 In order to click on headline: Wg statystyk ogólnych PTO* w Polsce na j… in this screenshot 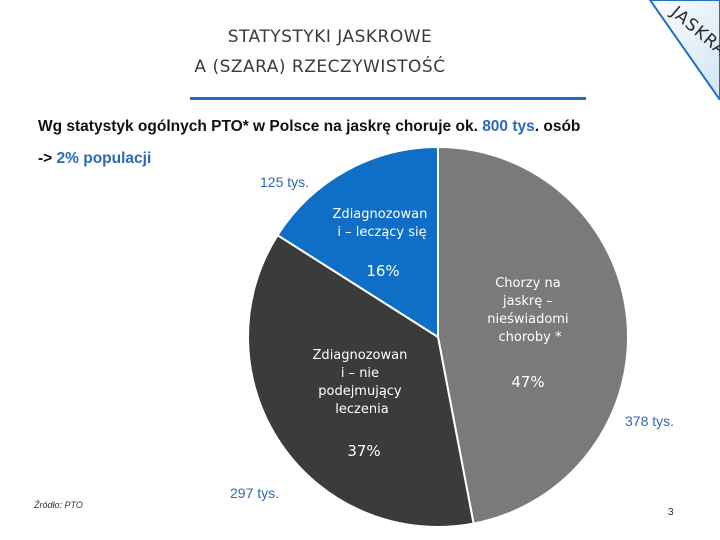, I will do `click(309, 127)`.